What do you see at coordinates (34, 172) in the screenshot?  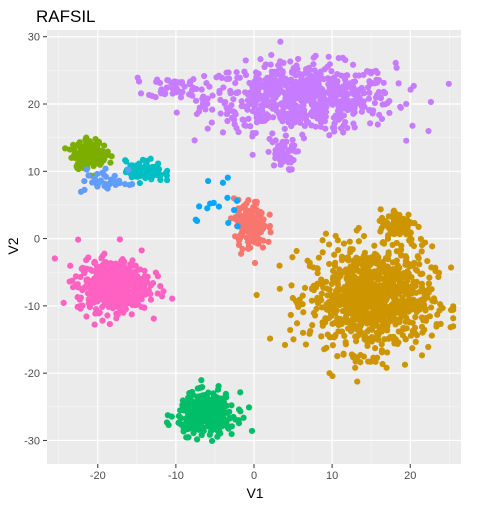 I see `y-tick-label: 10` at bounding box center [34, 172].